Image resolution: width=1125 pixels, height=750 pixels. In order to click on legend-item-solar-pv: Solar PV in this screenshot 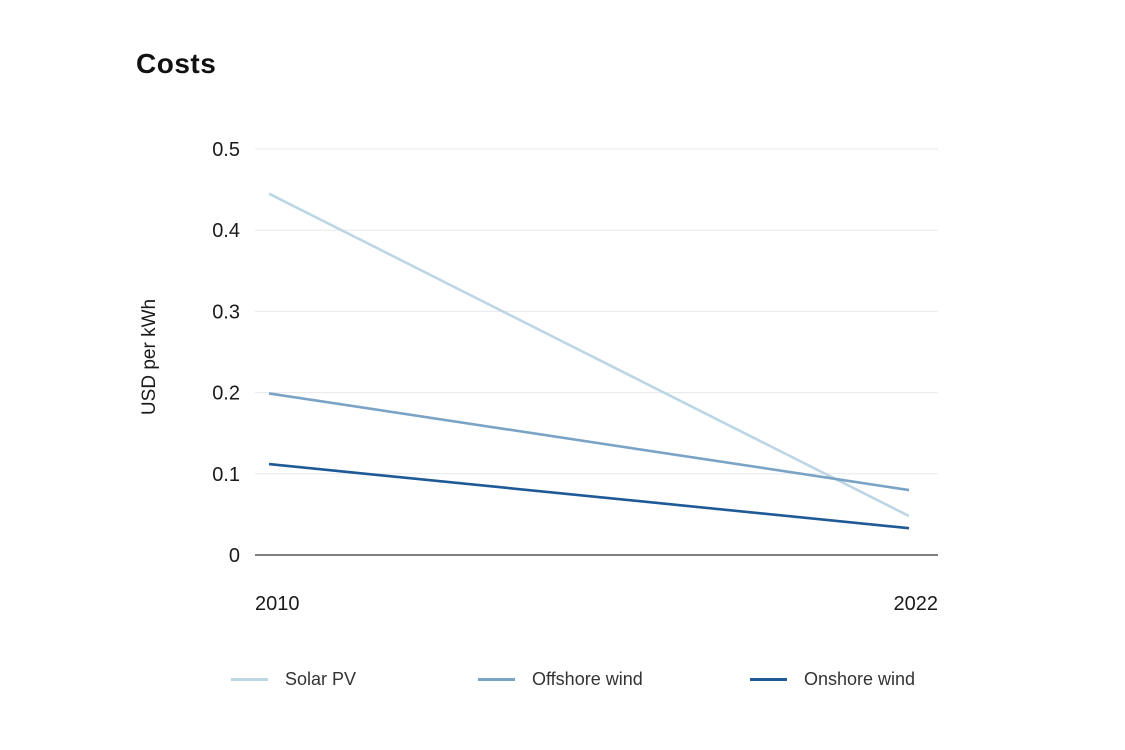, I will do `click(293, 679)`.